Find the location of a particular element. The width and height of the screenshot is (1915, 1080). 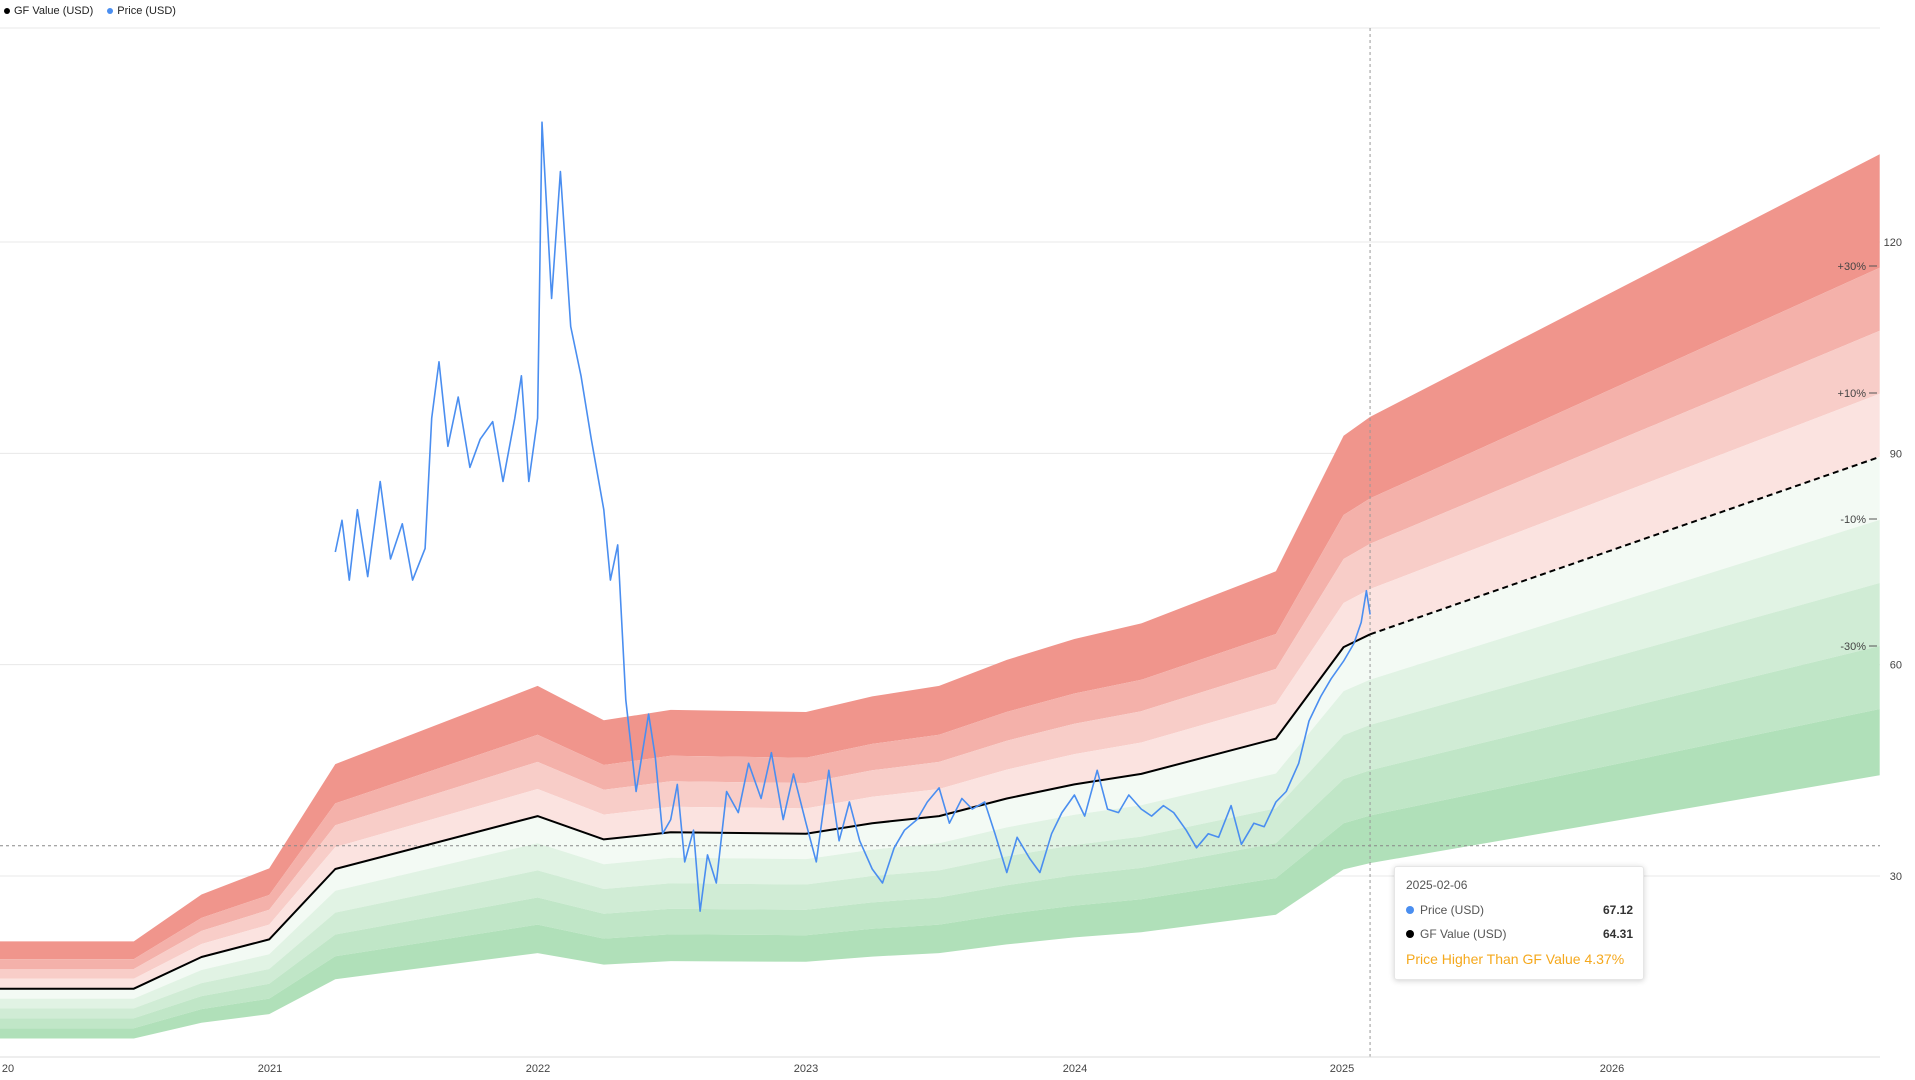

x-tick-label-2024: 2024 is located at coordinates (1075, 1069).